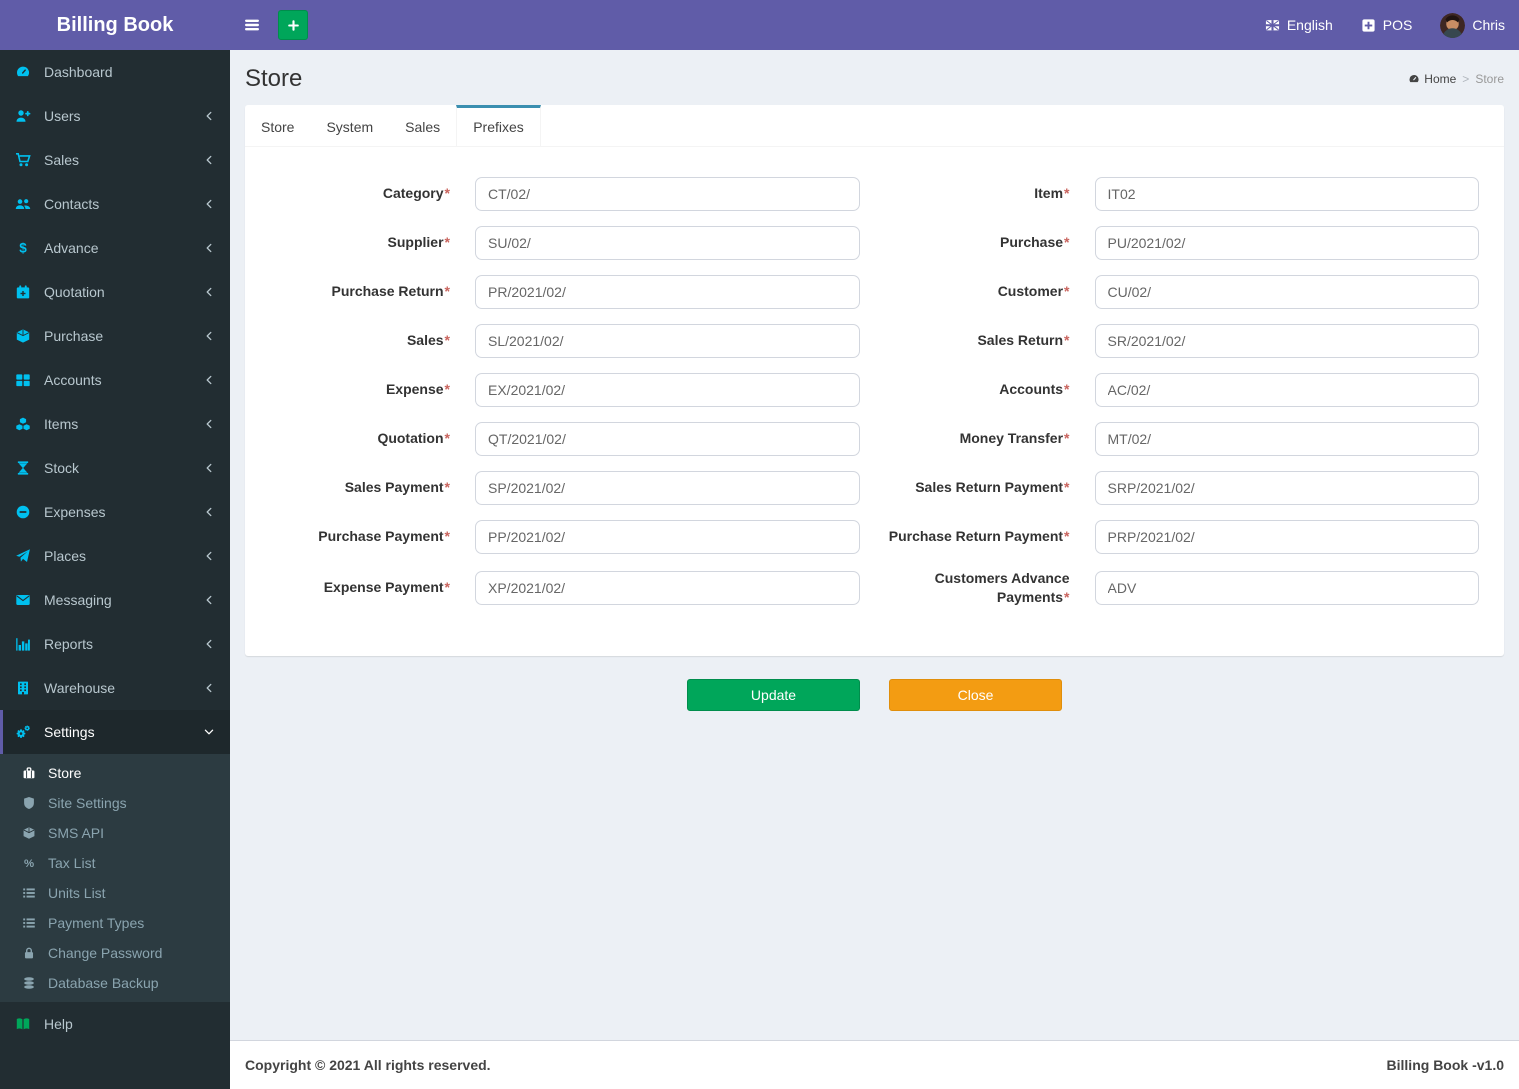 This screenshot has height=1089, width=1519. What do you see at coordinates (667, 487) in the screenshot?
I see `sales-payment-input` at bounding box center [667, 487].